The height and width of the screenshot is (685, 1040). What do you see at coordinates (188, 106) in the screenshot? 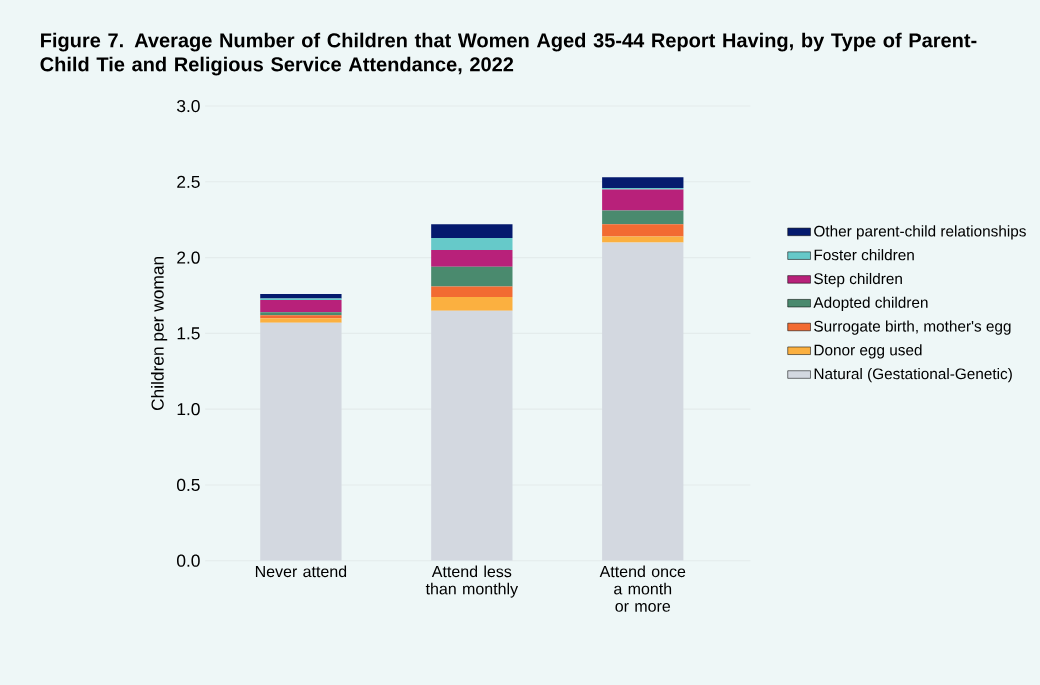
I see `y-tick-label: 3.0` at bounding box center [188, 106].